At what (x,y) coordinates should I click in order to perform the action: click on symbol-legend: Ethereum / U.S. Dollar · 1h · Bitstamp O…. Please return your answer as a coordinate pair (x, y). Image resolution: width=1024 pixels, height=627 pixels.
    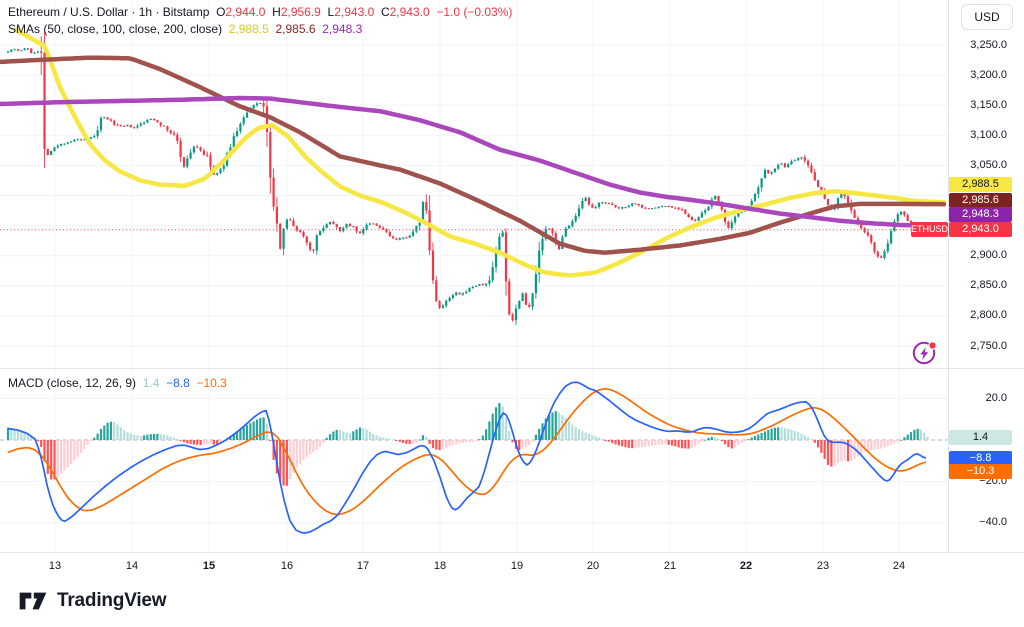
    Looking at the image, I should click on (260, 12).